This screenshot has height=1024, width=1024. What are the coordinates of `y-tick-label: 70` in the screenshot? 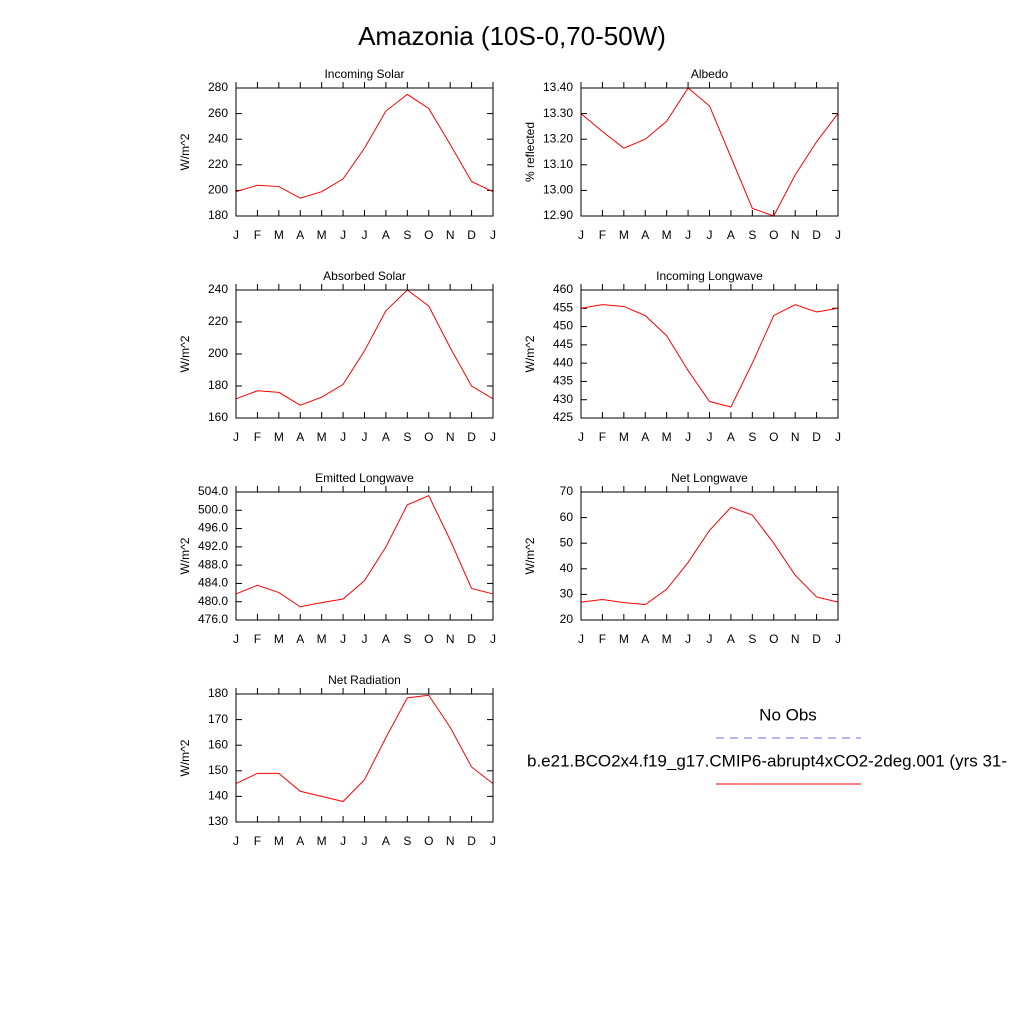 It's located at (567, 491).